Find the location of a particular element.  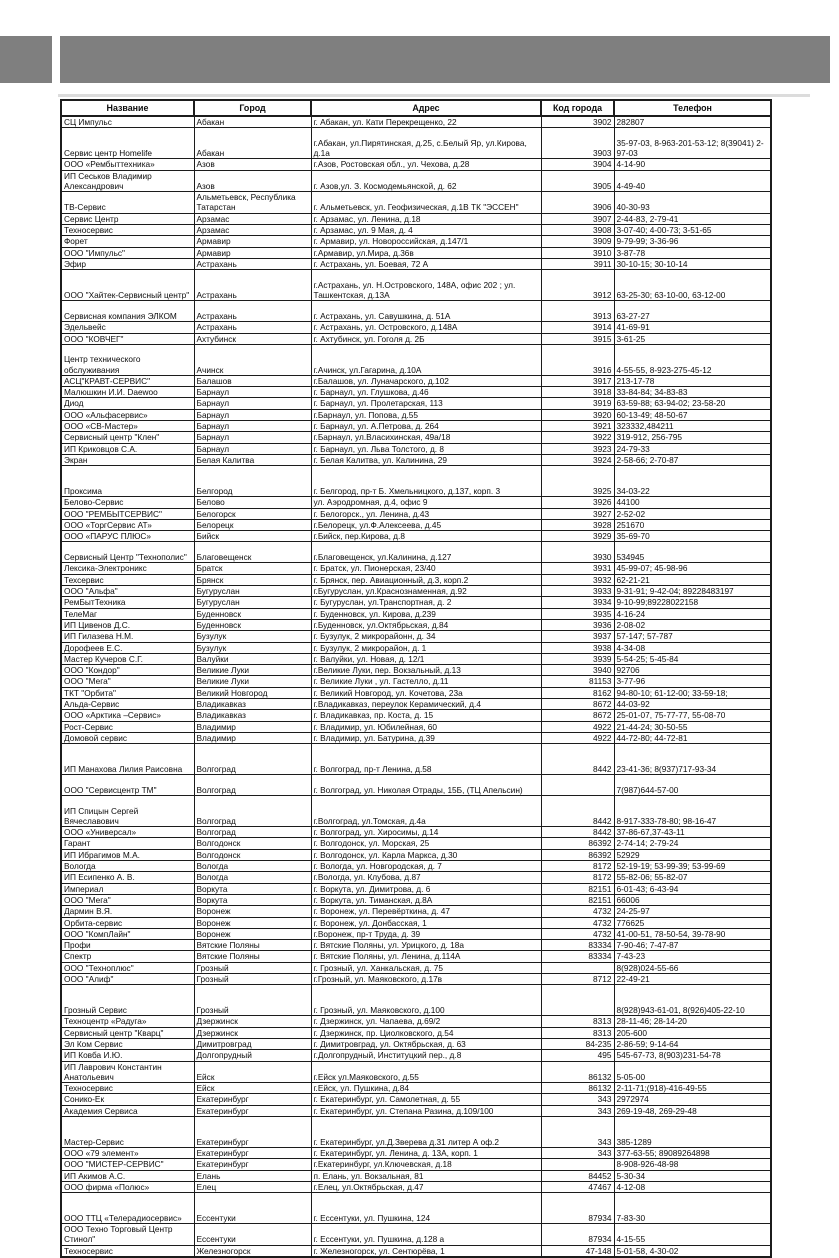

cell-city: Грозный is located at coordinates (252, 1000).